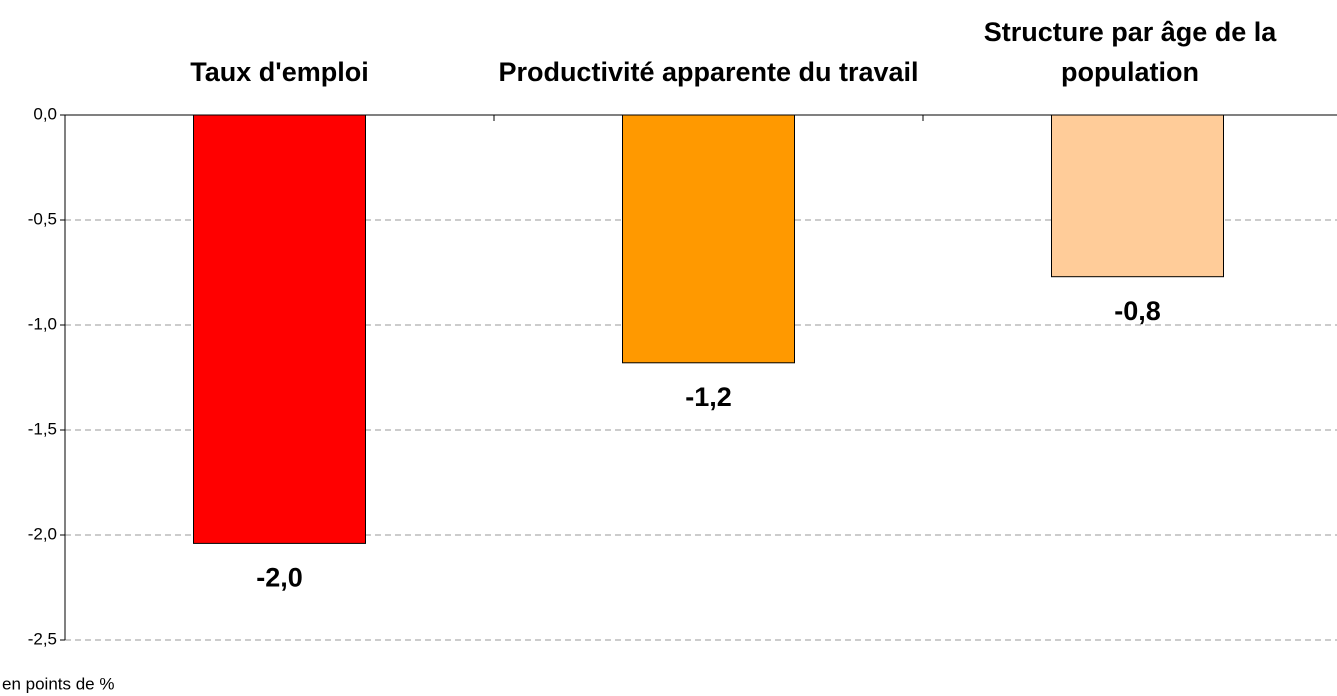 This screenshot has width=1337, height=696. Describe the element at coordinates (708, 72) in the screenshot. I see `category-label: Productivité apparente du travail` at that location.